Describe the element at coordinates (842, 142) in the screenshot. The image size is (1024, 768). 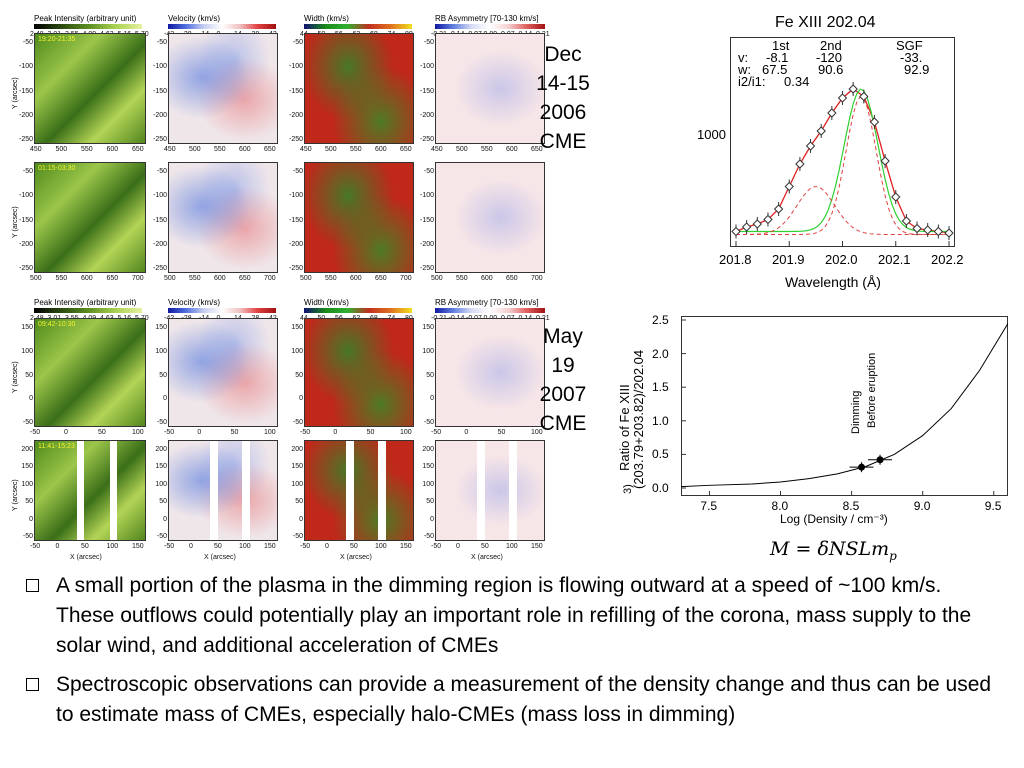
I see `spectrum-plot` at that location.